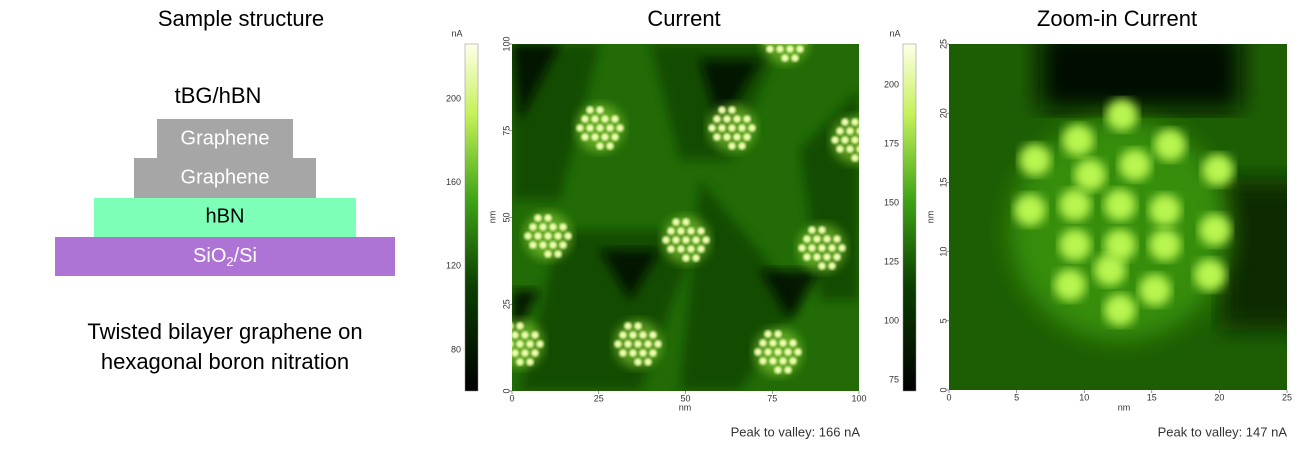 Image resolution: width=1311 pixels, height=451 pixels. Describe the element at coordinates (506, 131) in the screenshot. I see `y-tick-label: 75` at that location.